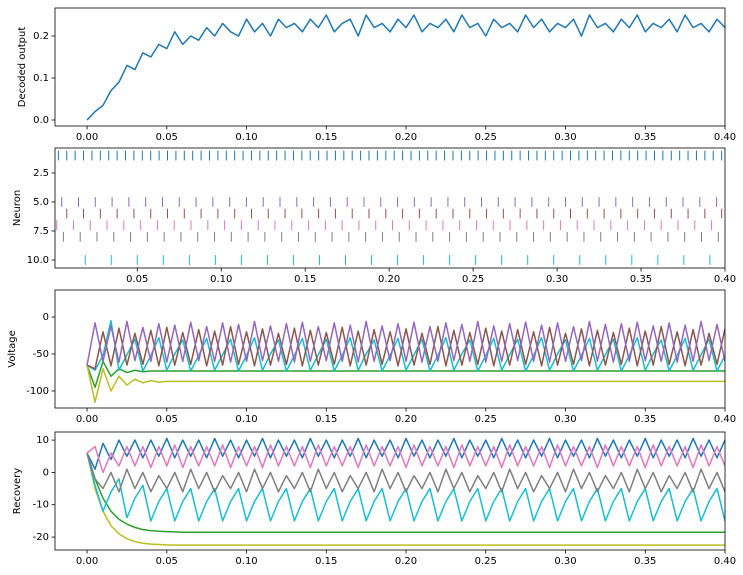 The width and height of the screenshot is (743, 575). I want to click on plot-area, so click(405, 361).